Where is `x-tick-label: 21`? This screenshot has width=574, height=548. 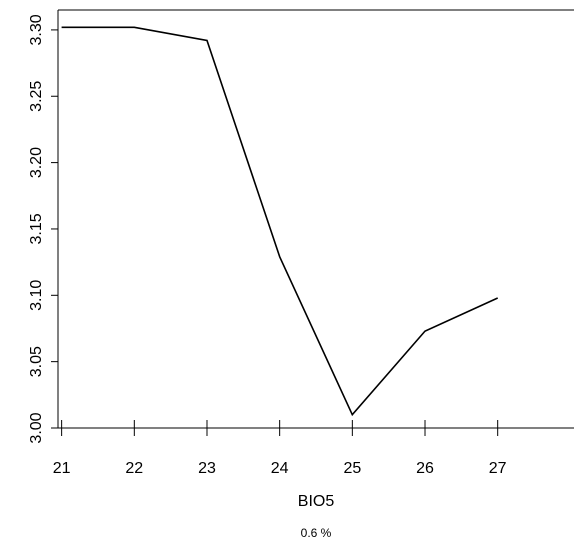 x-tick-label: 21 is located at coordinates (62, 468).